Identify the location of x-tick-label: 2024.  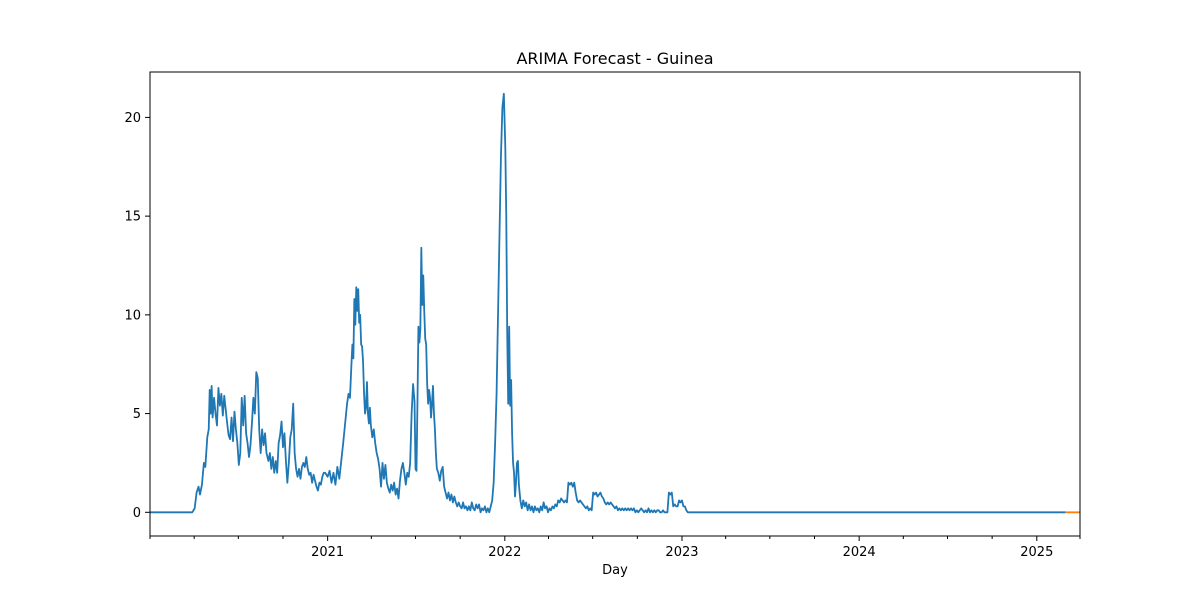
(859, 552).